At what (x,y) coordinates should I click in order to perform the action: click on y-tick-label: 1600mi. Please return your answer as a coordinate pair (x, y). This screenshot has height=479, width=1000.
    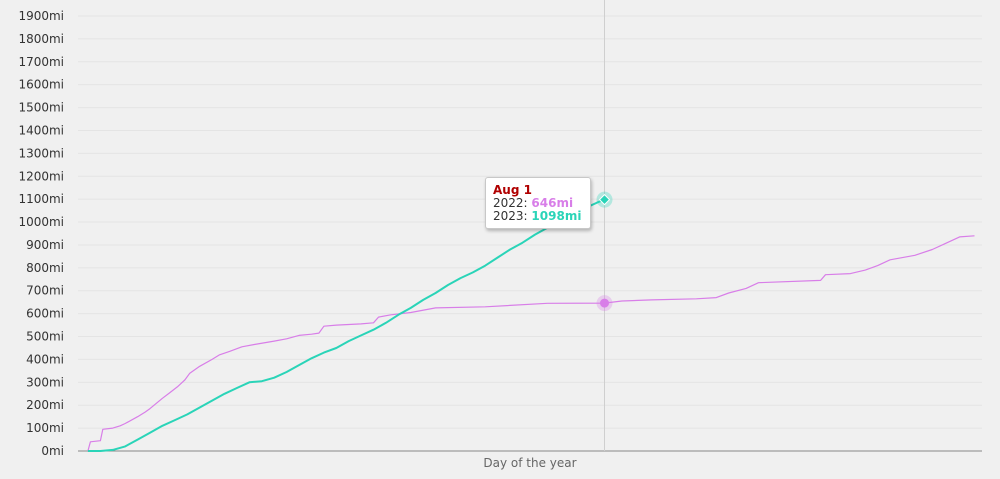
    Looking at the image, I should click on (41, 85).